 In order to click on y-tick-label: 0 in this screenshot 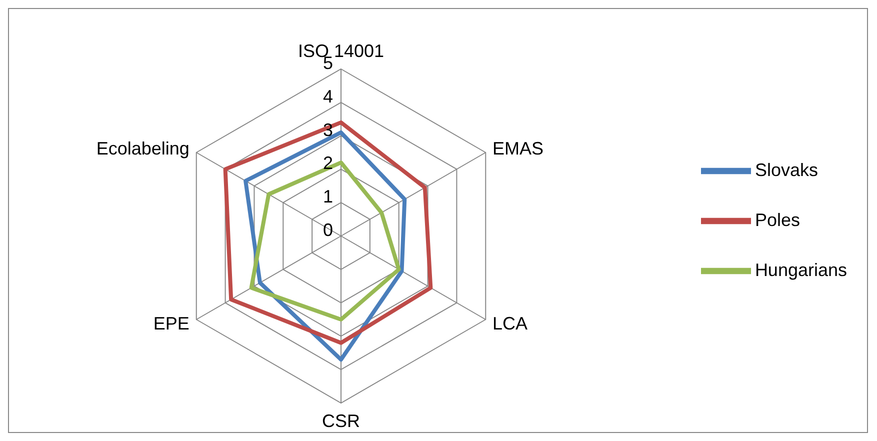, I will do `click(327, 230)`.